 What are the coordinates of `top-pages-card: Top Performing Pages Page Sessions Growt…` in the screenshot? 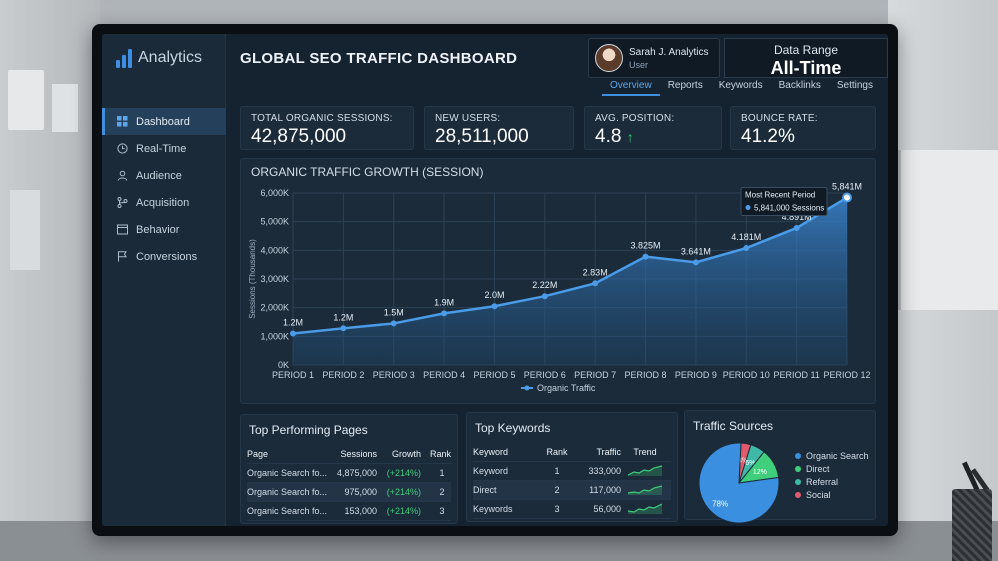 It's located at (349, 469).